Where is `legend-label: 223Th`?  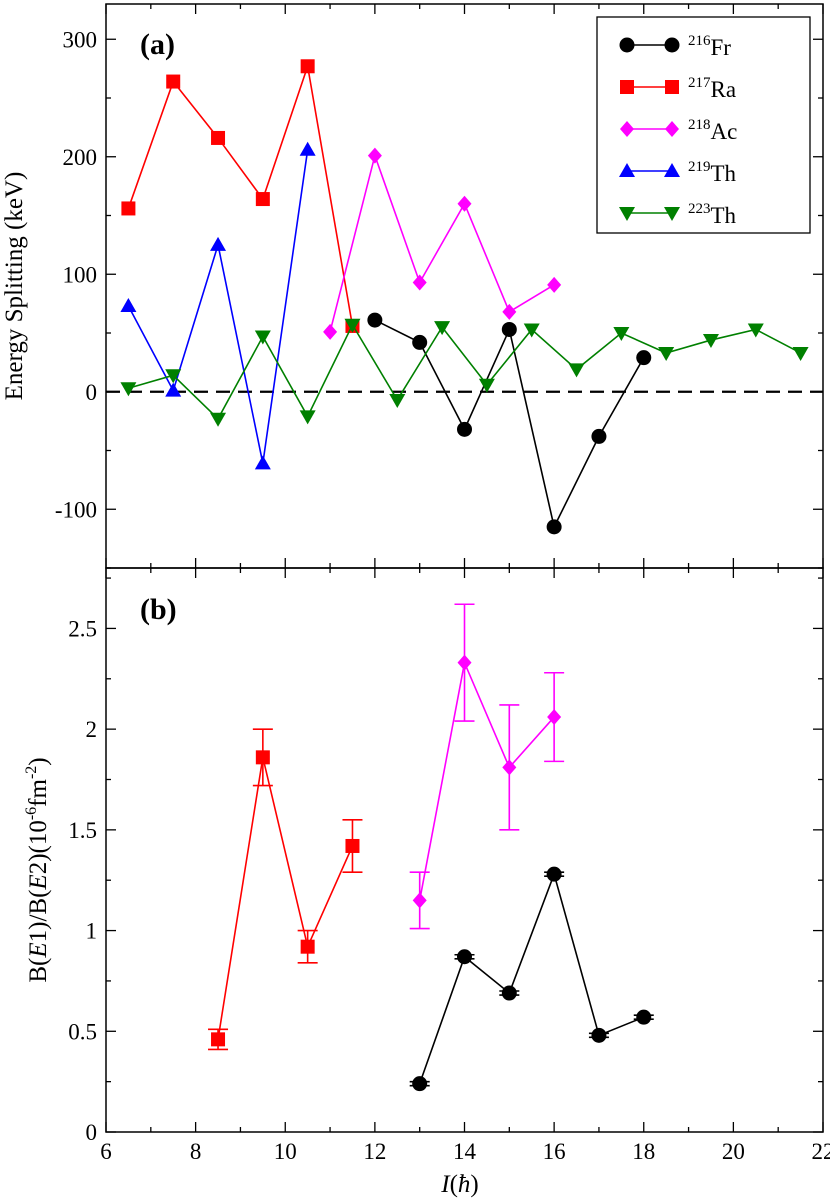 legend-label: 223Th is located at coordinates (712, 214).